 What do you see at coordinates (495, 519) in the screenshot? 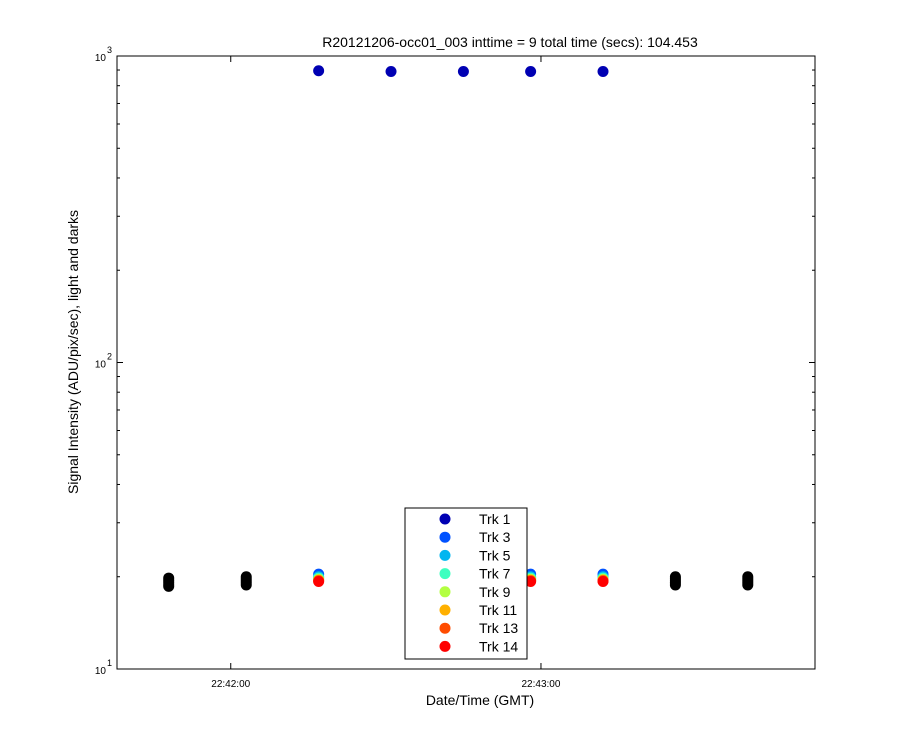
I see `legend-label: Trk 1` at bounding box center [495, 519].